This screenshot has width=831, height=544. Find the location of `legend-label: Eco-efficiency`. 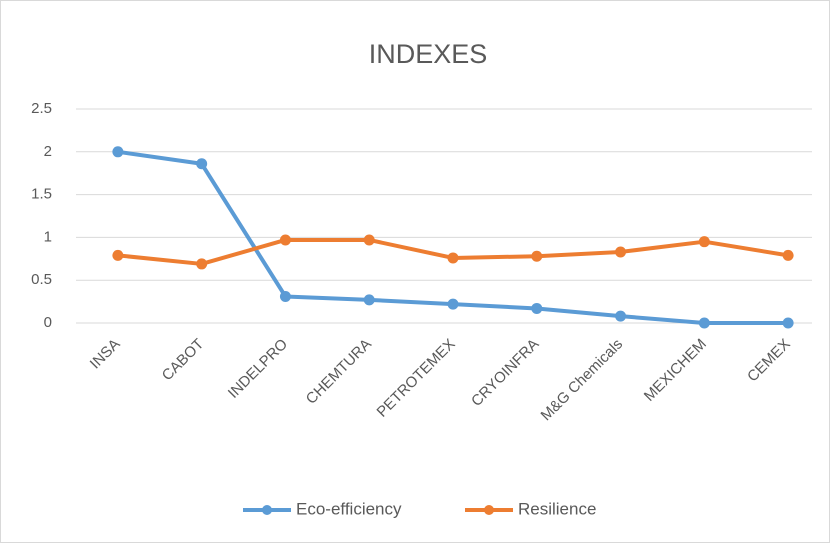

legend-label: Eco-efficiency is located at coordinates (349, 508).